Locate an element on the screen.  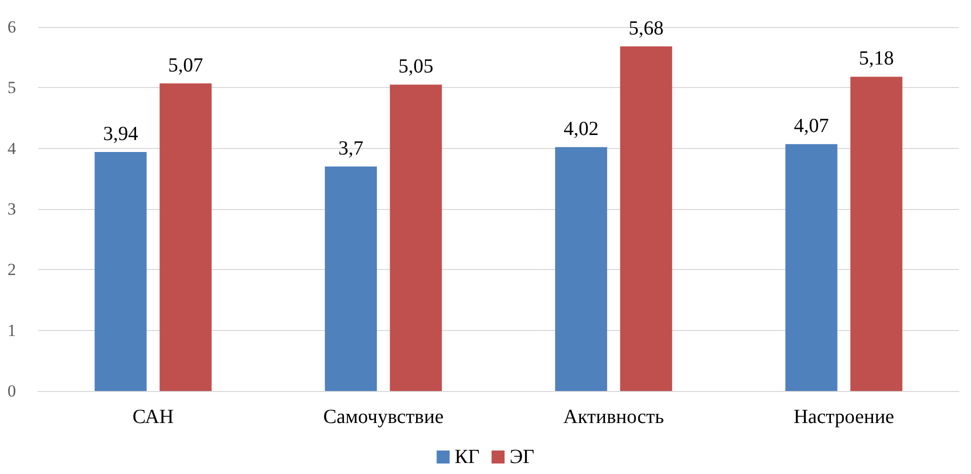
data-label: 5,18 is located at coordinates (876, 59).